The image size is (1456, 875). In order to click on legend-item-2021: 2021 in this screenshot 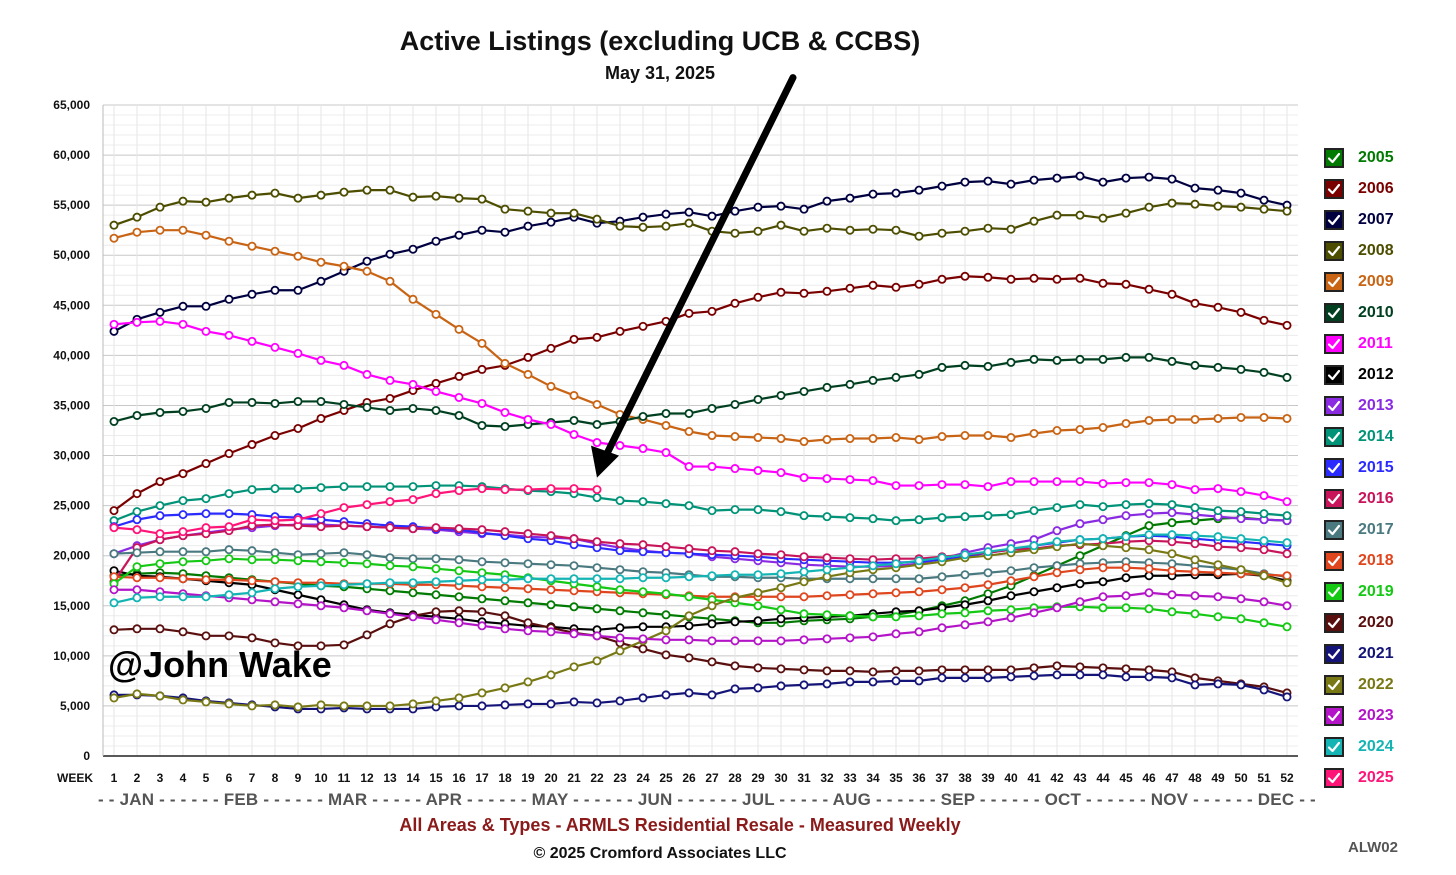, I will do `click(1388, 653)`.